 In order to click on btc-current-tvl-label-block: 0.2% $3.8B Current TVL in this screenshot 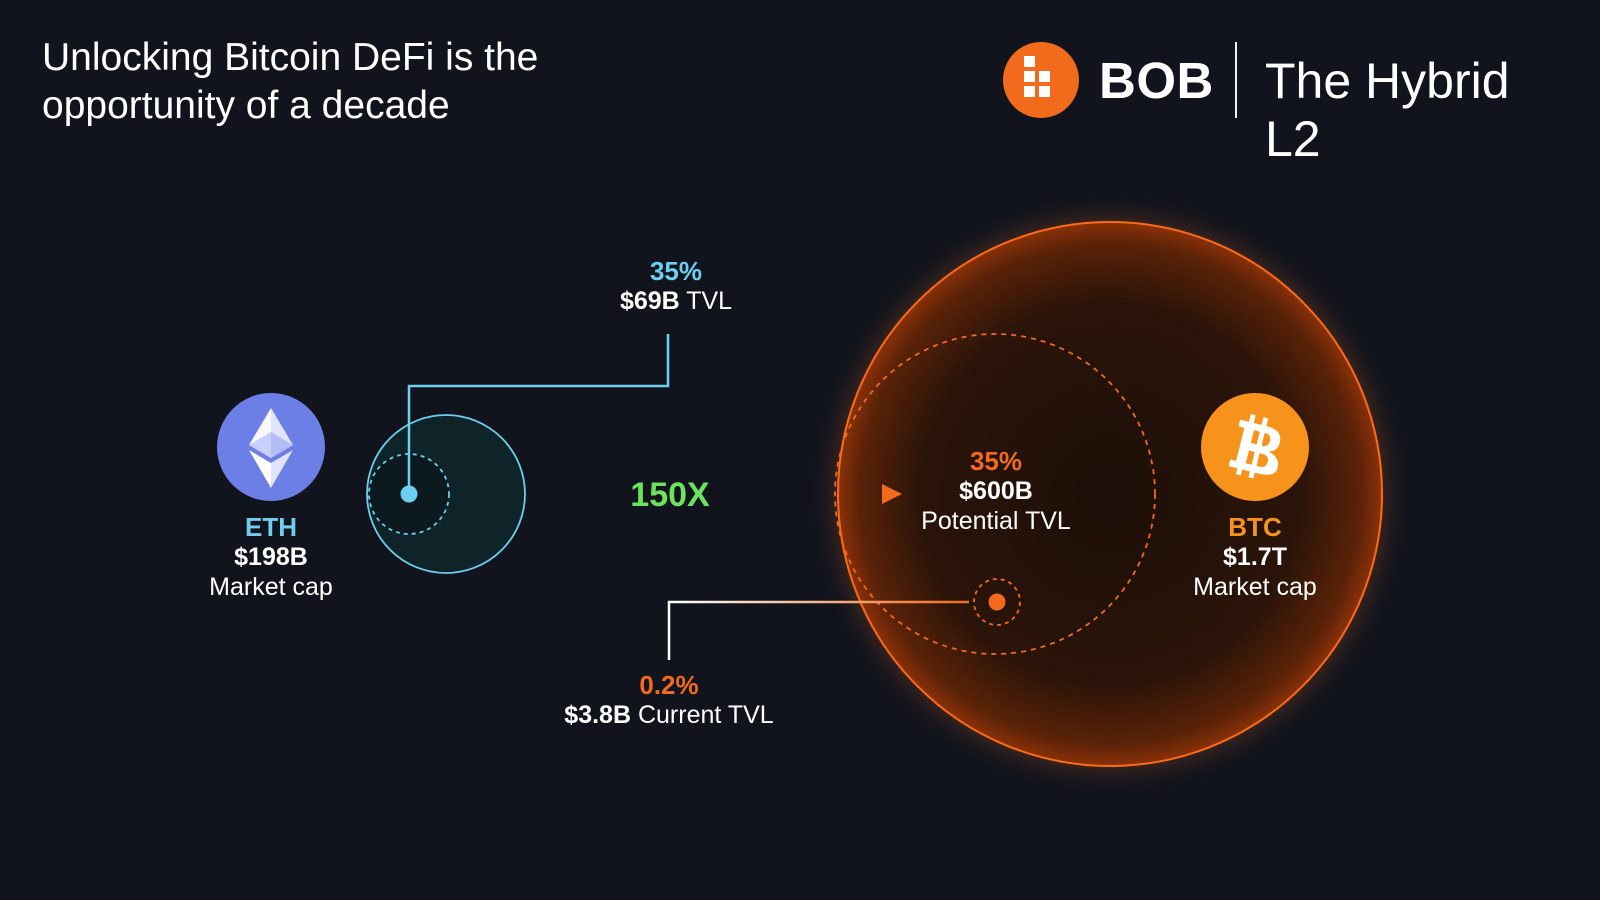, I will do `click(669, 700)`.